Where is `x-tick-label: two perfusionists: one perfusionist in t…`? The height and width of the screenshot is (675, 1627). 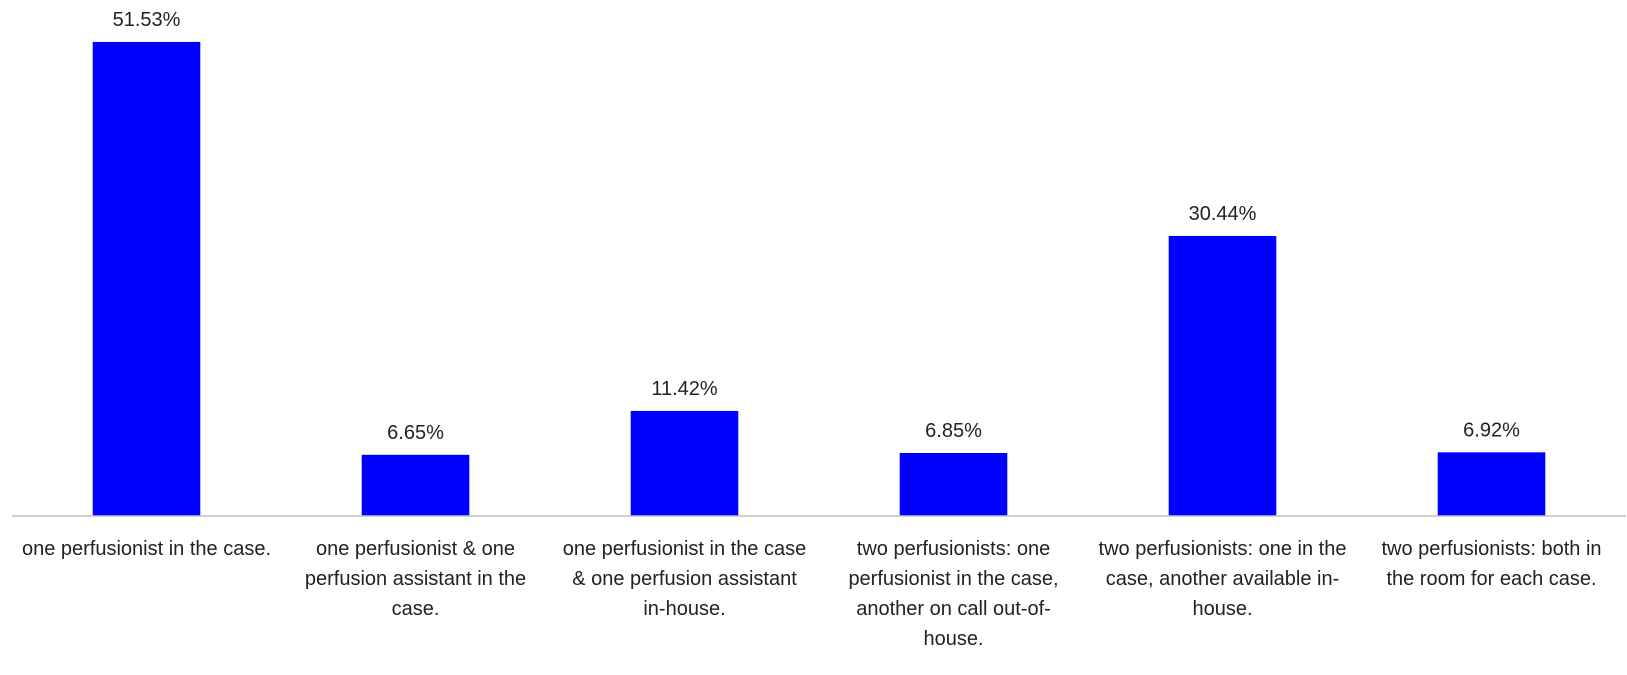 x-tick-label: two perfusionists: one perfusionist in t… is located at coordinates (953, 594).